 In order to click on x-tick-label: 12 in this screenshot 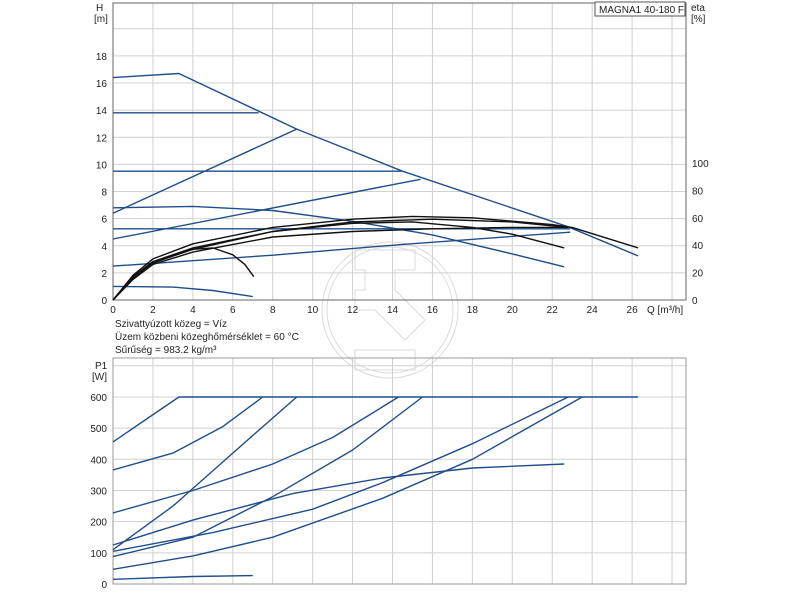, I will do `click(353, 310)`.